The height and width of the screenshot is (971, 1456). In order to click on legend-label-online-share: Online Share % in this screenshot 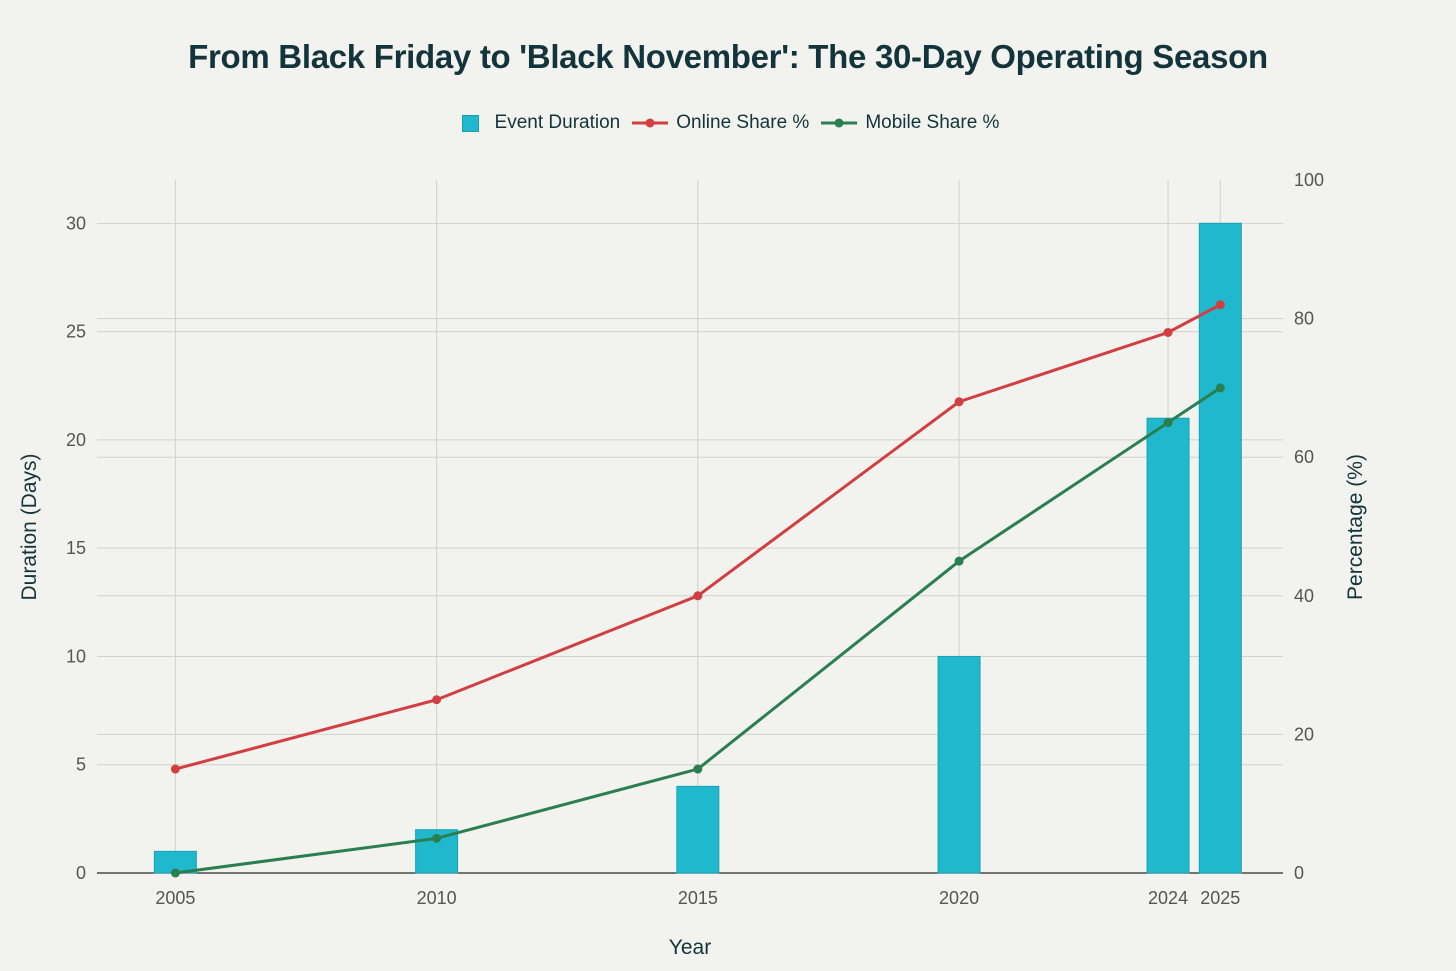, I will do `click(743, 122)`.